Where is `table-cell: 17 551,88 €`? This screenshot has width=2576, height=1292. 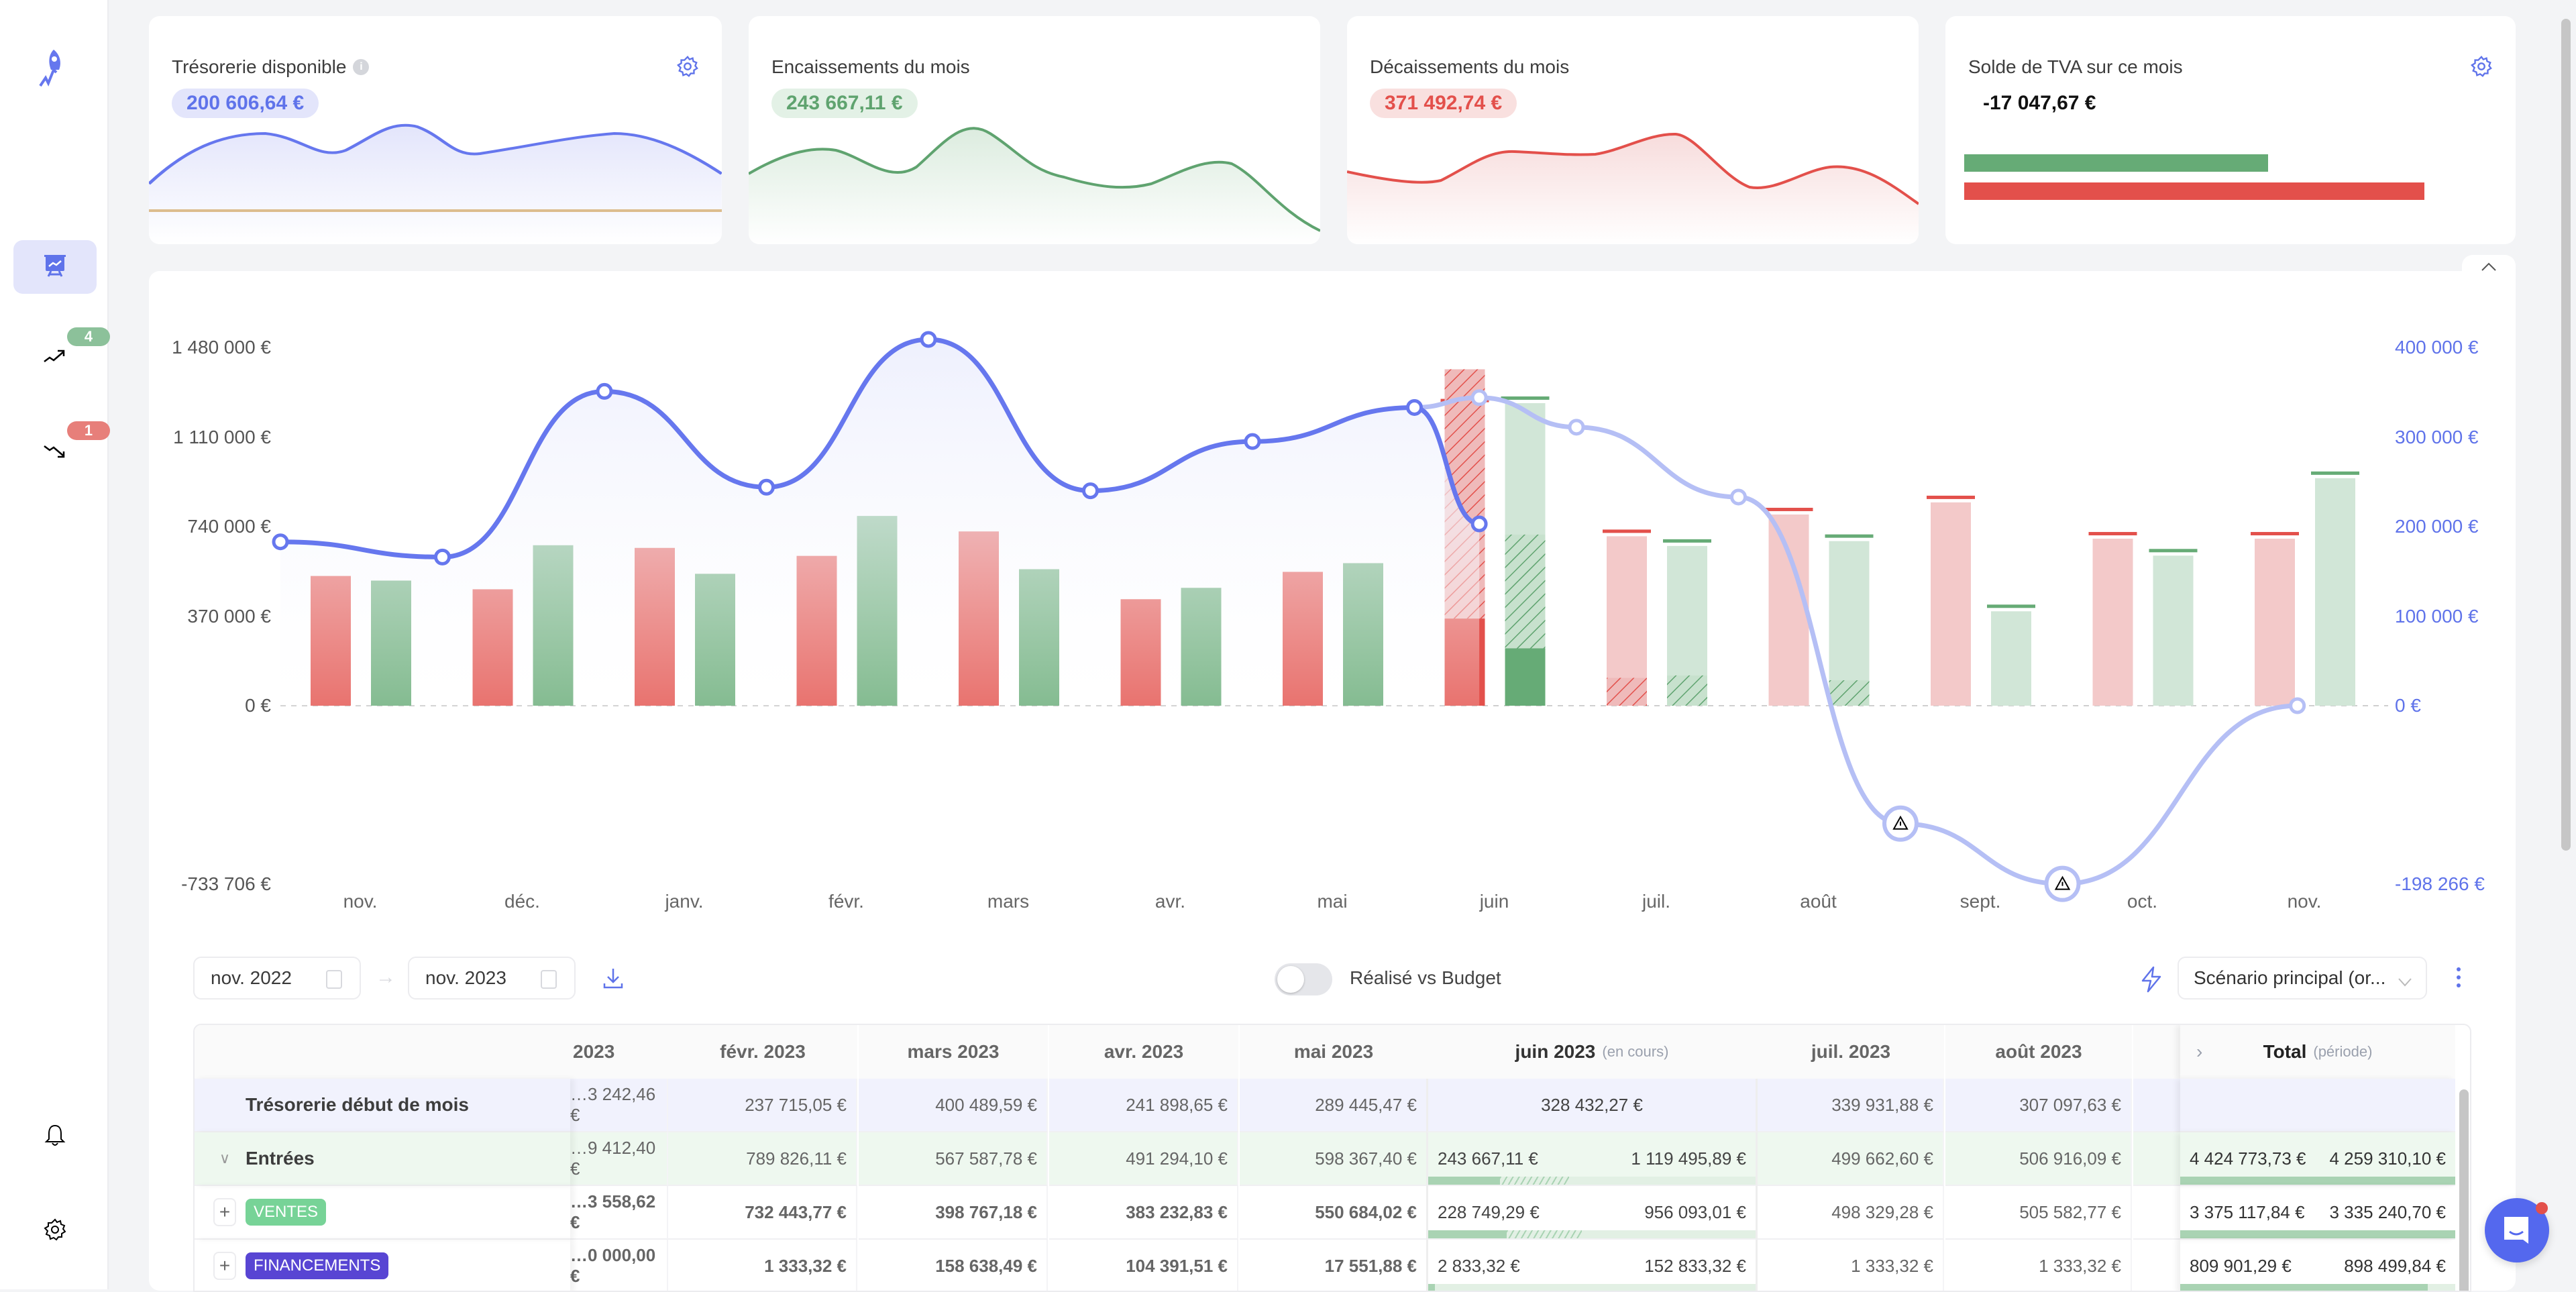
table-cell: 17 551,88 € is located at coordinates (1334, 1265).